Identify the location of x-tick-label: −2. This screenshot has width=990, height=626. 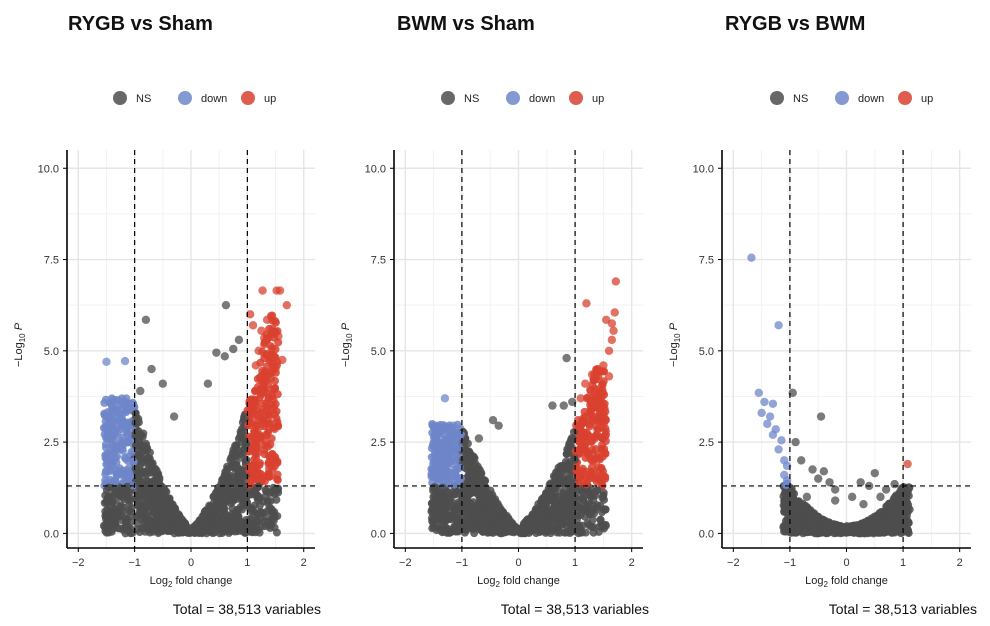
(78, 563).